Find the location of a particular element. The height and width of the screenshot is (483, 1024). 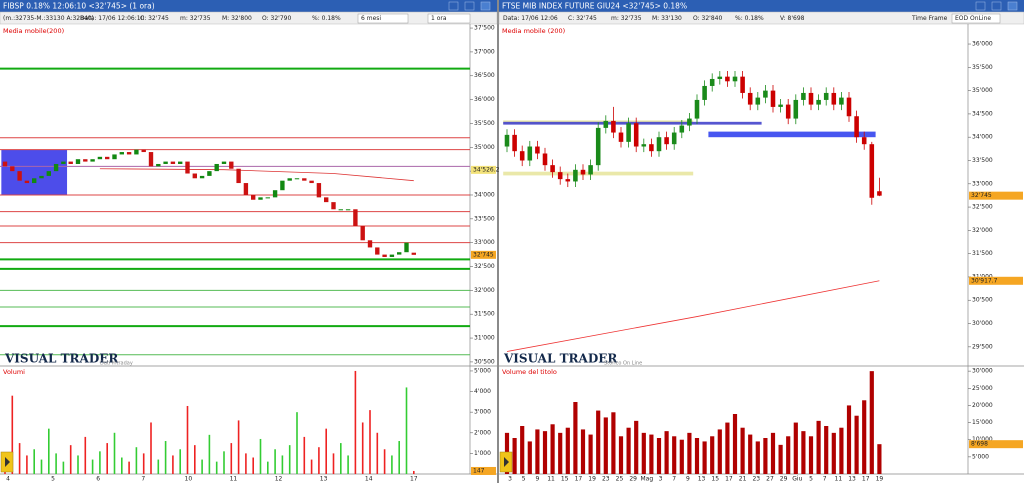

y-tick-label: 2'000 is located at coordinates (482, 432).